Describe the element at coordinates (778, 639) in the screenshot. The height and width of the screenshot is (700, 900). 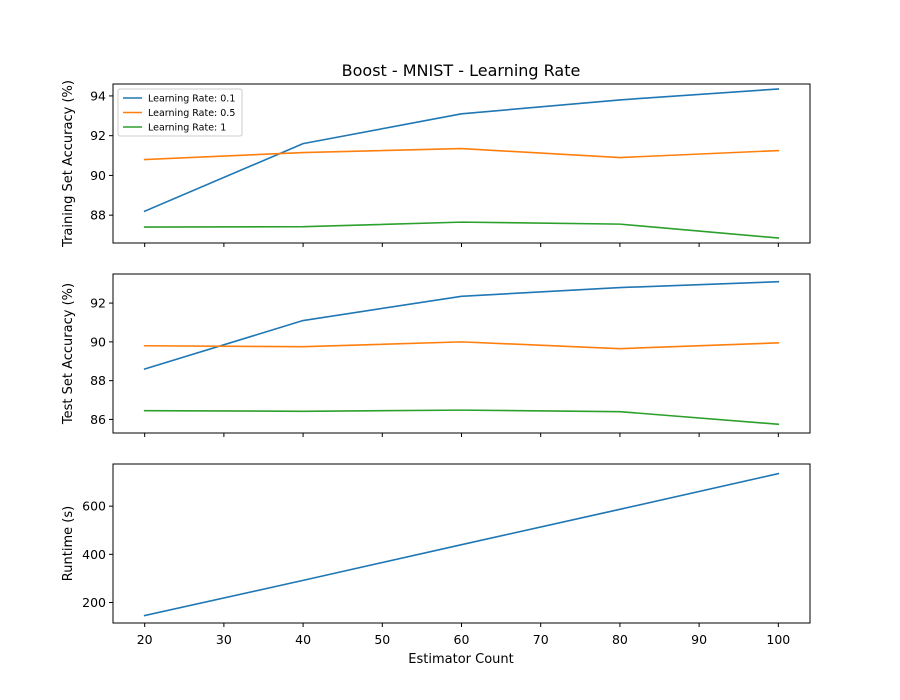
I see `x-tick-label: 100` at that location.